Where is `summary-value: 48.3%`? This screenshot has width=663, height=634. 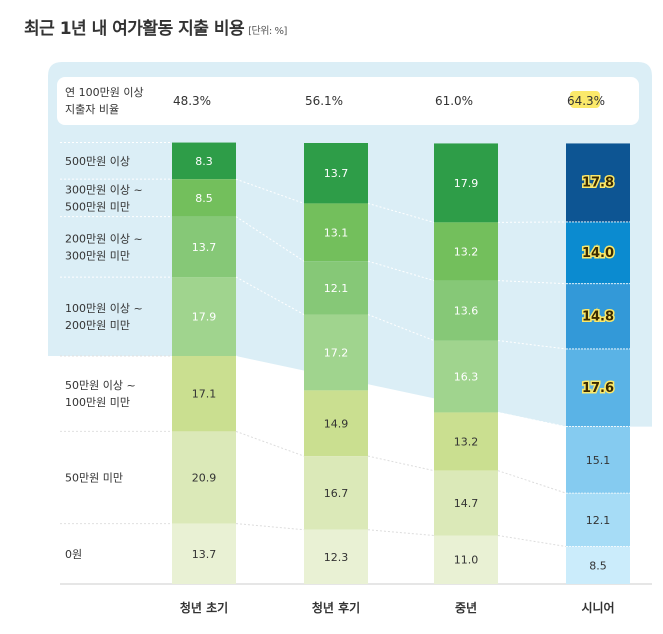
summary-value: 48.3% is located at coordinates (192, 101).